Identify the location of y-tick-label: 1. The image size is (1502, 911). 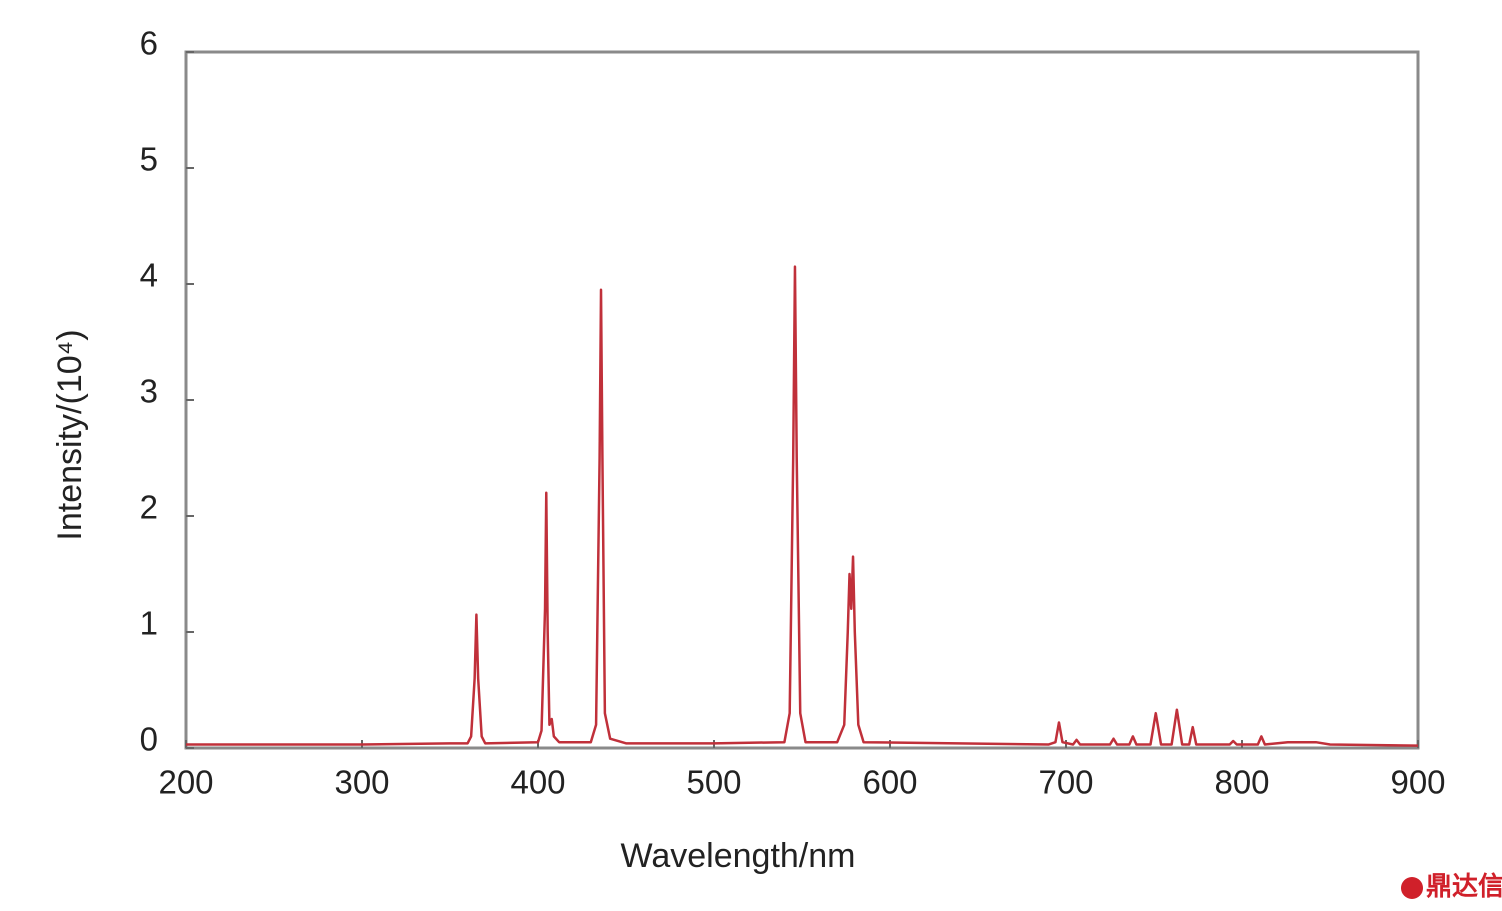
(149, 623).